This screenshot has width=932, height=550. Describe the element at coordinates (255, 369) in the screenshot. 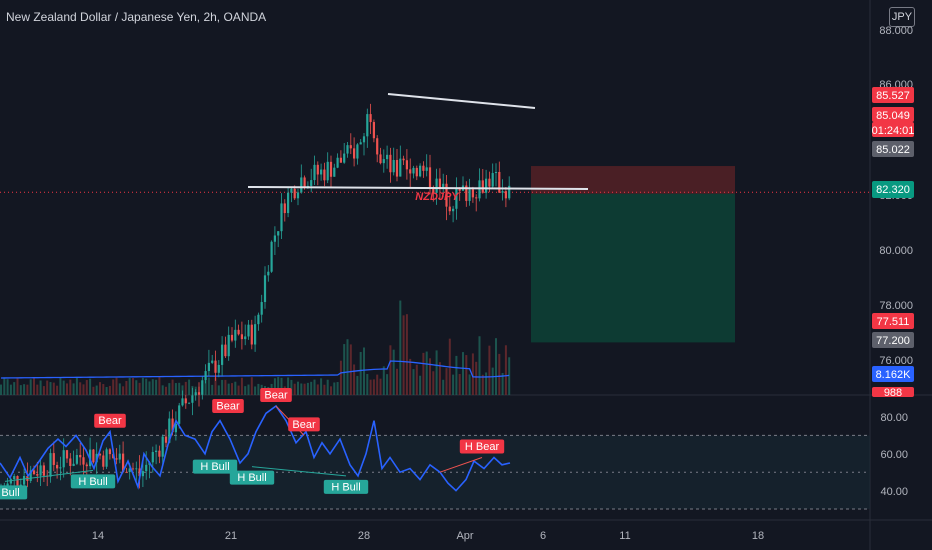

I see `volume-ma-line` at that location.